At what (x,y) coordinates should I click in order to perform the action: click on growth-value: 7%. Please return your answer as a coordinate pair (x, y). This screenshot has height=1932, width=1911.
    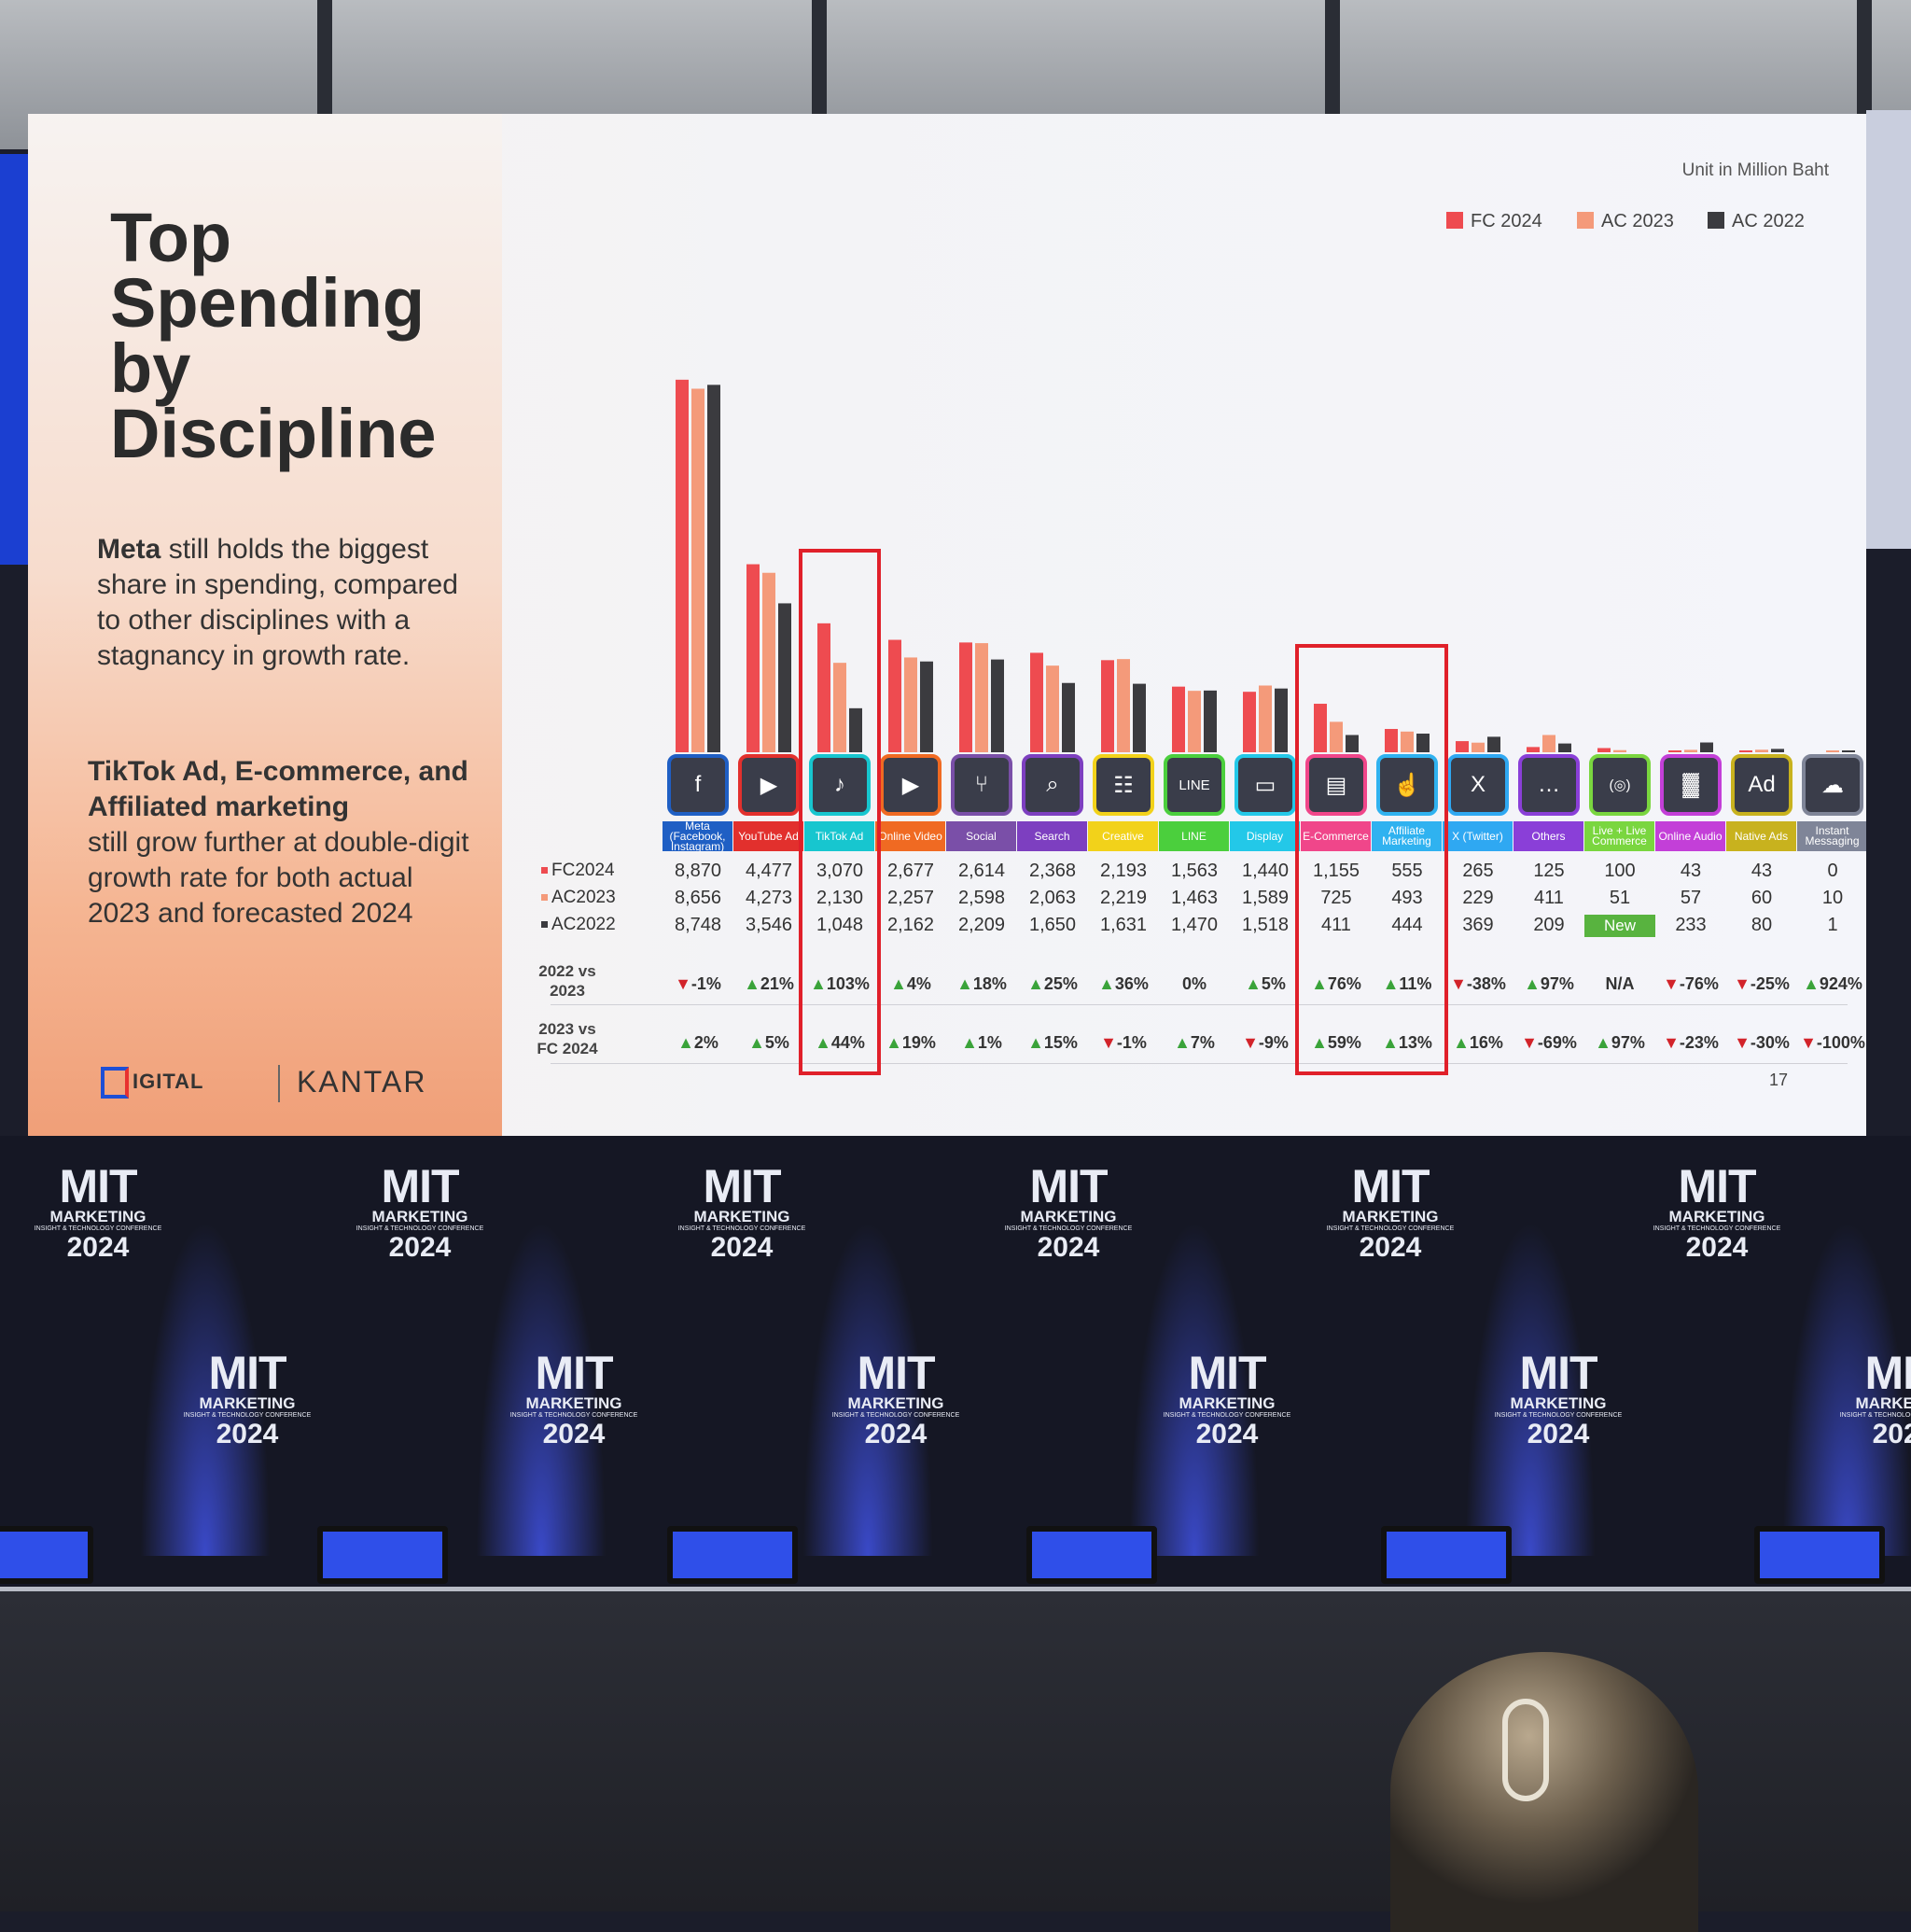
    Looking at the image, I should click on (1202, 1042).